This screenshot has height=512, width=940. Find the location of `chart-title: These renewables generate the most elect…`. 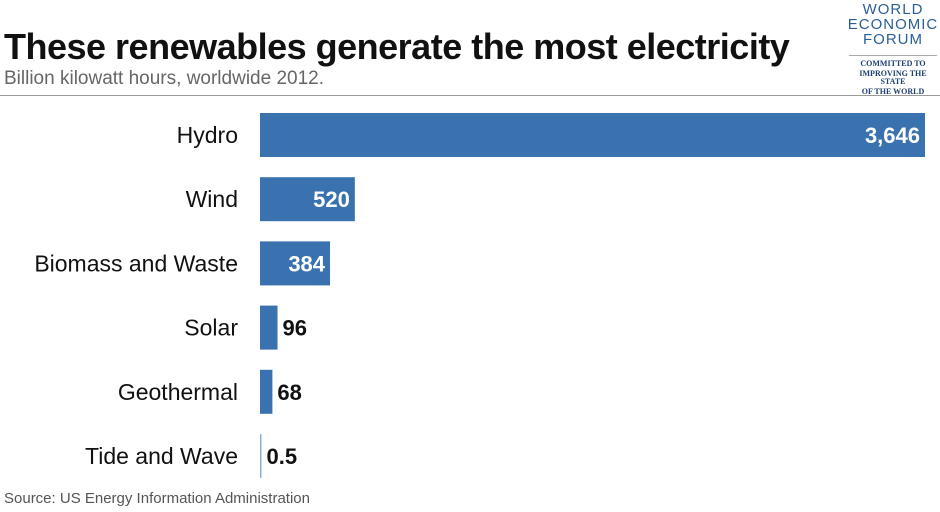

chart-title: These renewables generate the most elect… is located at coordinates (397, 46).